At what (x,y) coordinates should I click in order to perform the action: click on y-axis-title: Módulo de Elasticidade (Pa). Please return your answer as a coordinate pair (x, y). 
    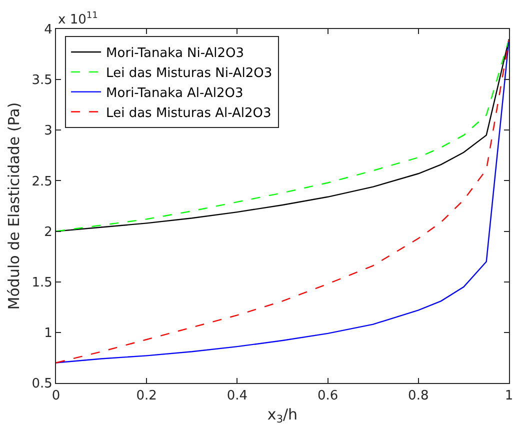
    Looking at the image, I should click on (13, 206).